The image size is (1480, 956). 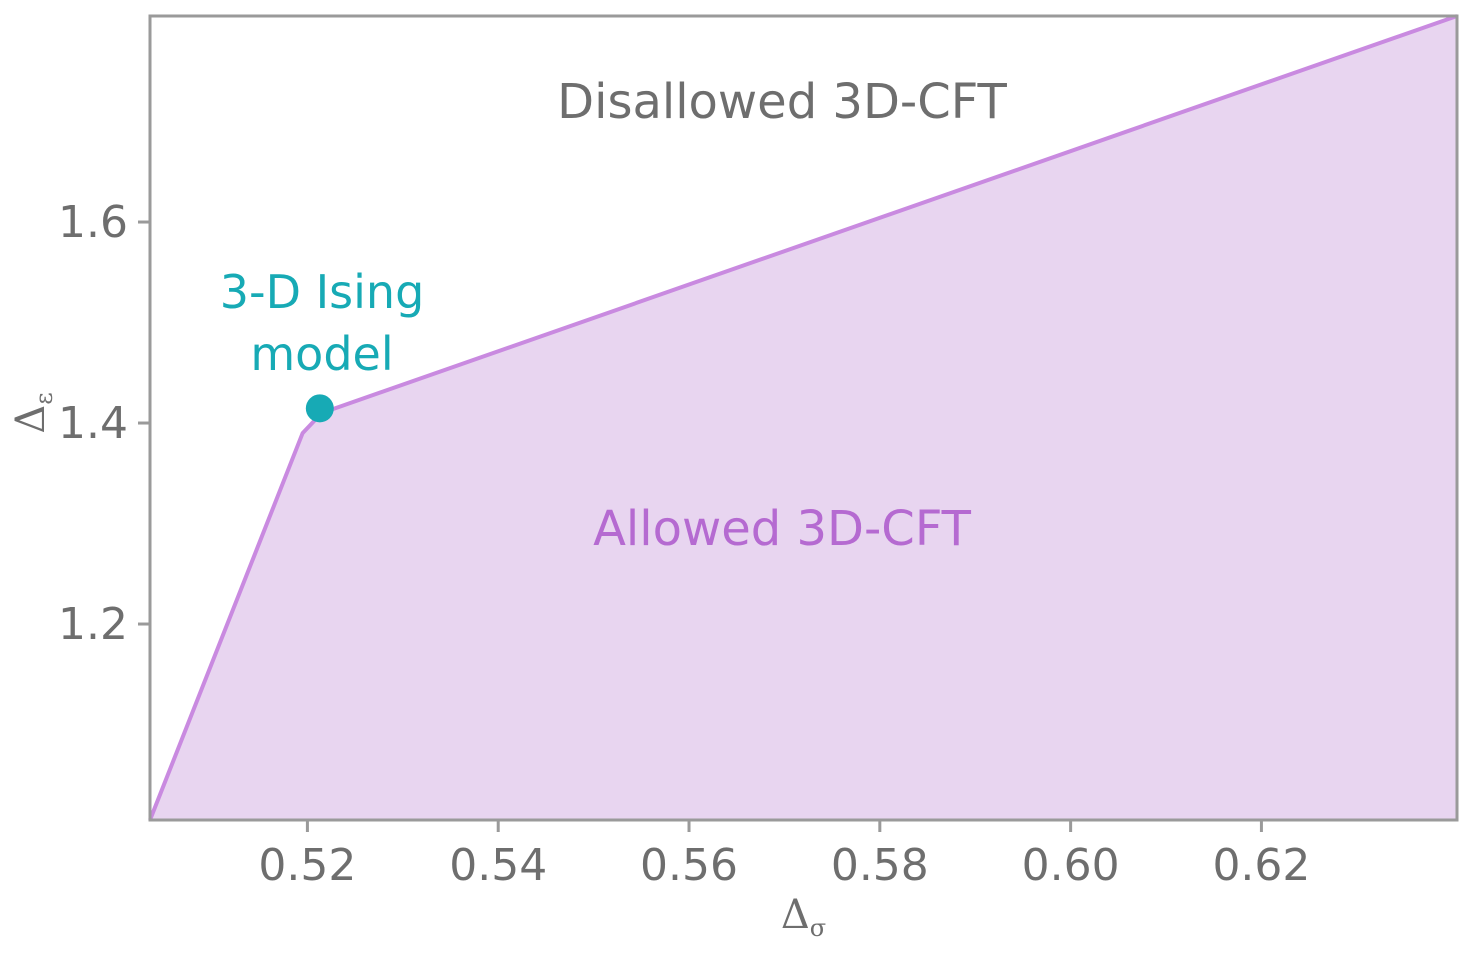 What do you see at coordinates (880, 865) in the screenshot?
I see `x-tick-label: 0.58` at bounding box center [880, 865].